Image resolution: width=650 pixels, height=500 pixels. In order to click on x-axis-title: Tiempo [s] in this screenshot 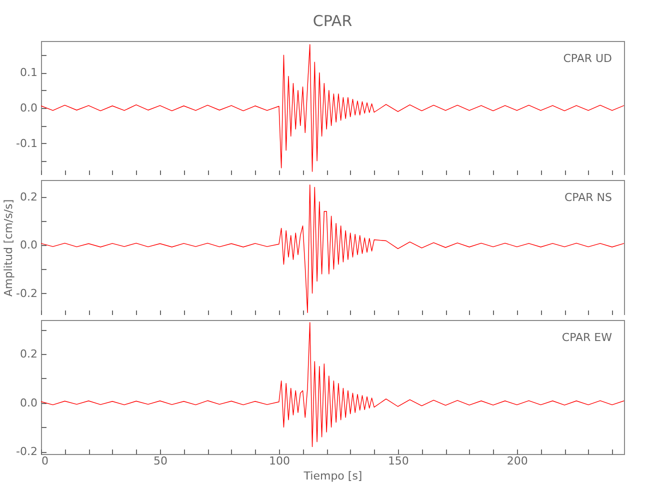, I will do `click(332, 476)`.